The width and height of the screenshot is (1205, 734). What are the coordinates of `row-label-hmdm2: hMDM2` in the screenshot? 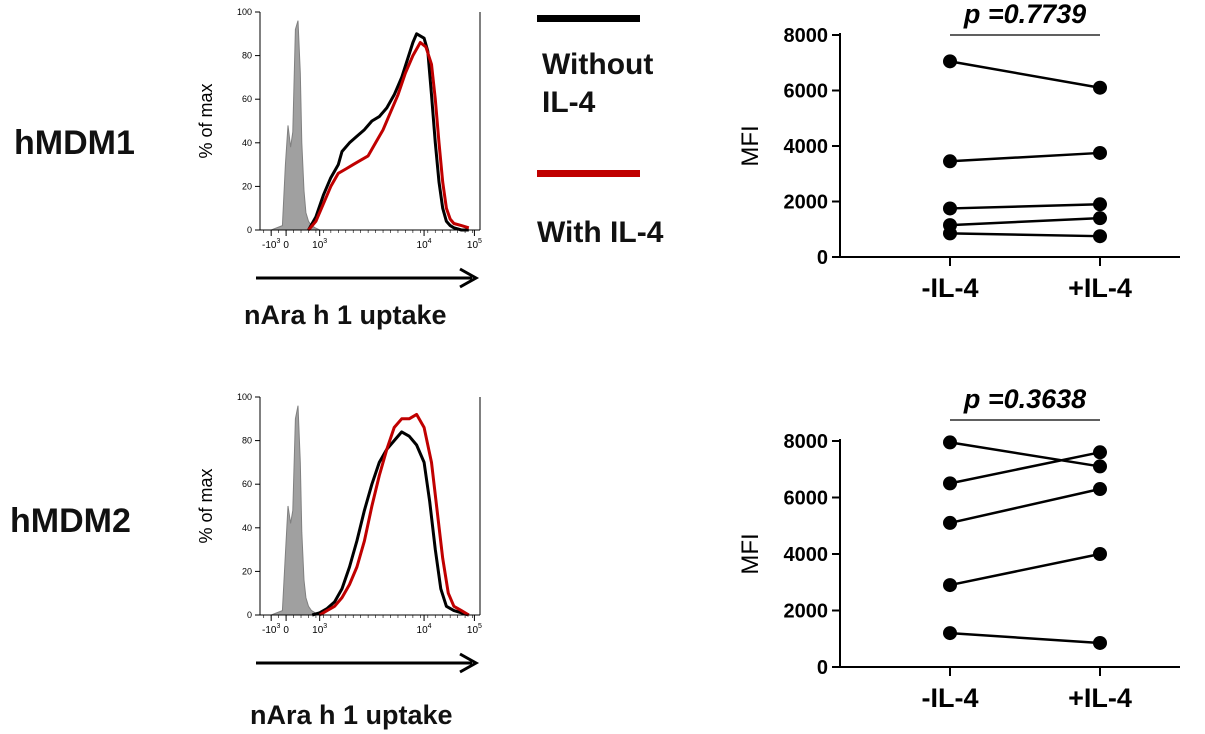 It's located at (70, 521).